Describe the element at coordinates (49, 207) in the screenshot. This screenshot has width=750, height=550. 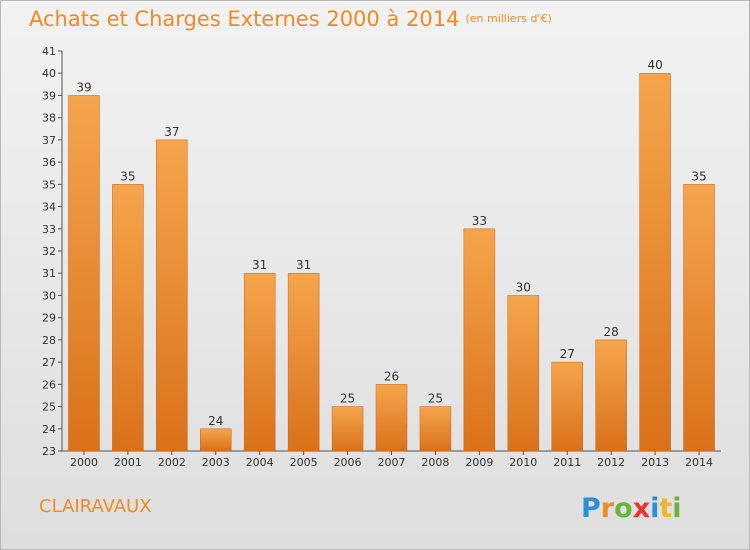
I see `y-tick-label: 34` at that location.